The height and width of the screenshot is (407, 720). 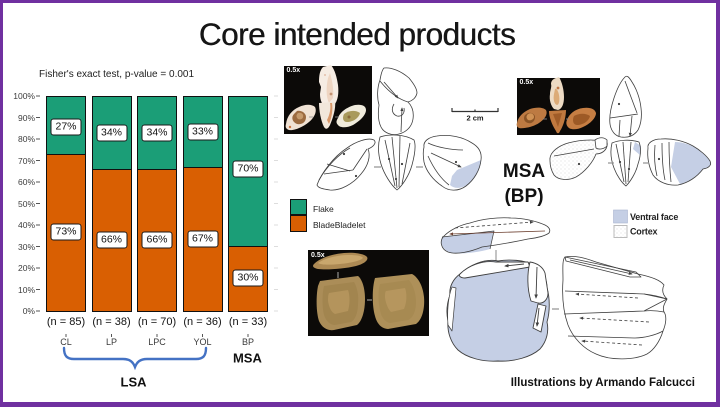 I want to click on svg-text: Ventral face, so click(x=654, y=217).